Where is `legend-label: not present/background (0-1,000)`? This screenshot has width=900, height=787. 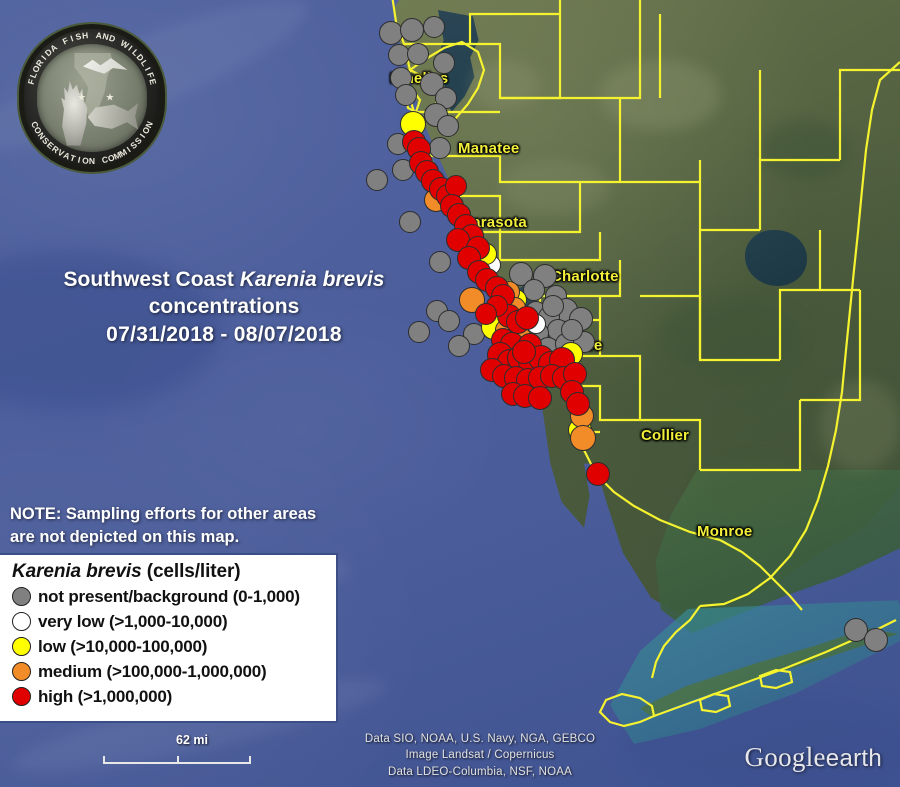 legend-label: not present/background (0-1,000) is located at coordinates (169, 596).